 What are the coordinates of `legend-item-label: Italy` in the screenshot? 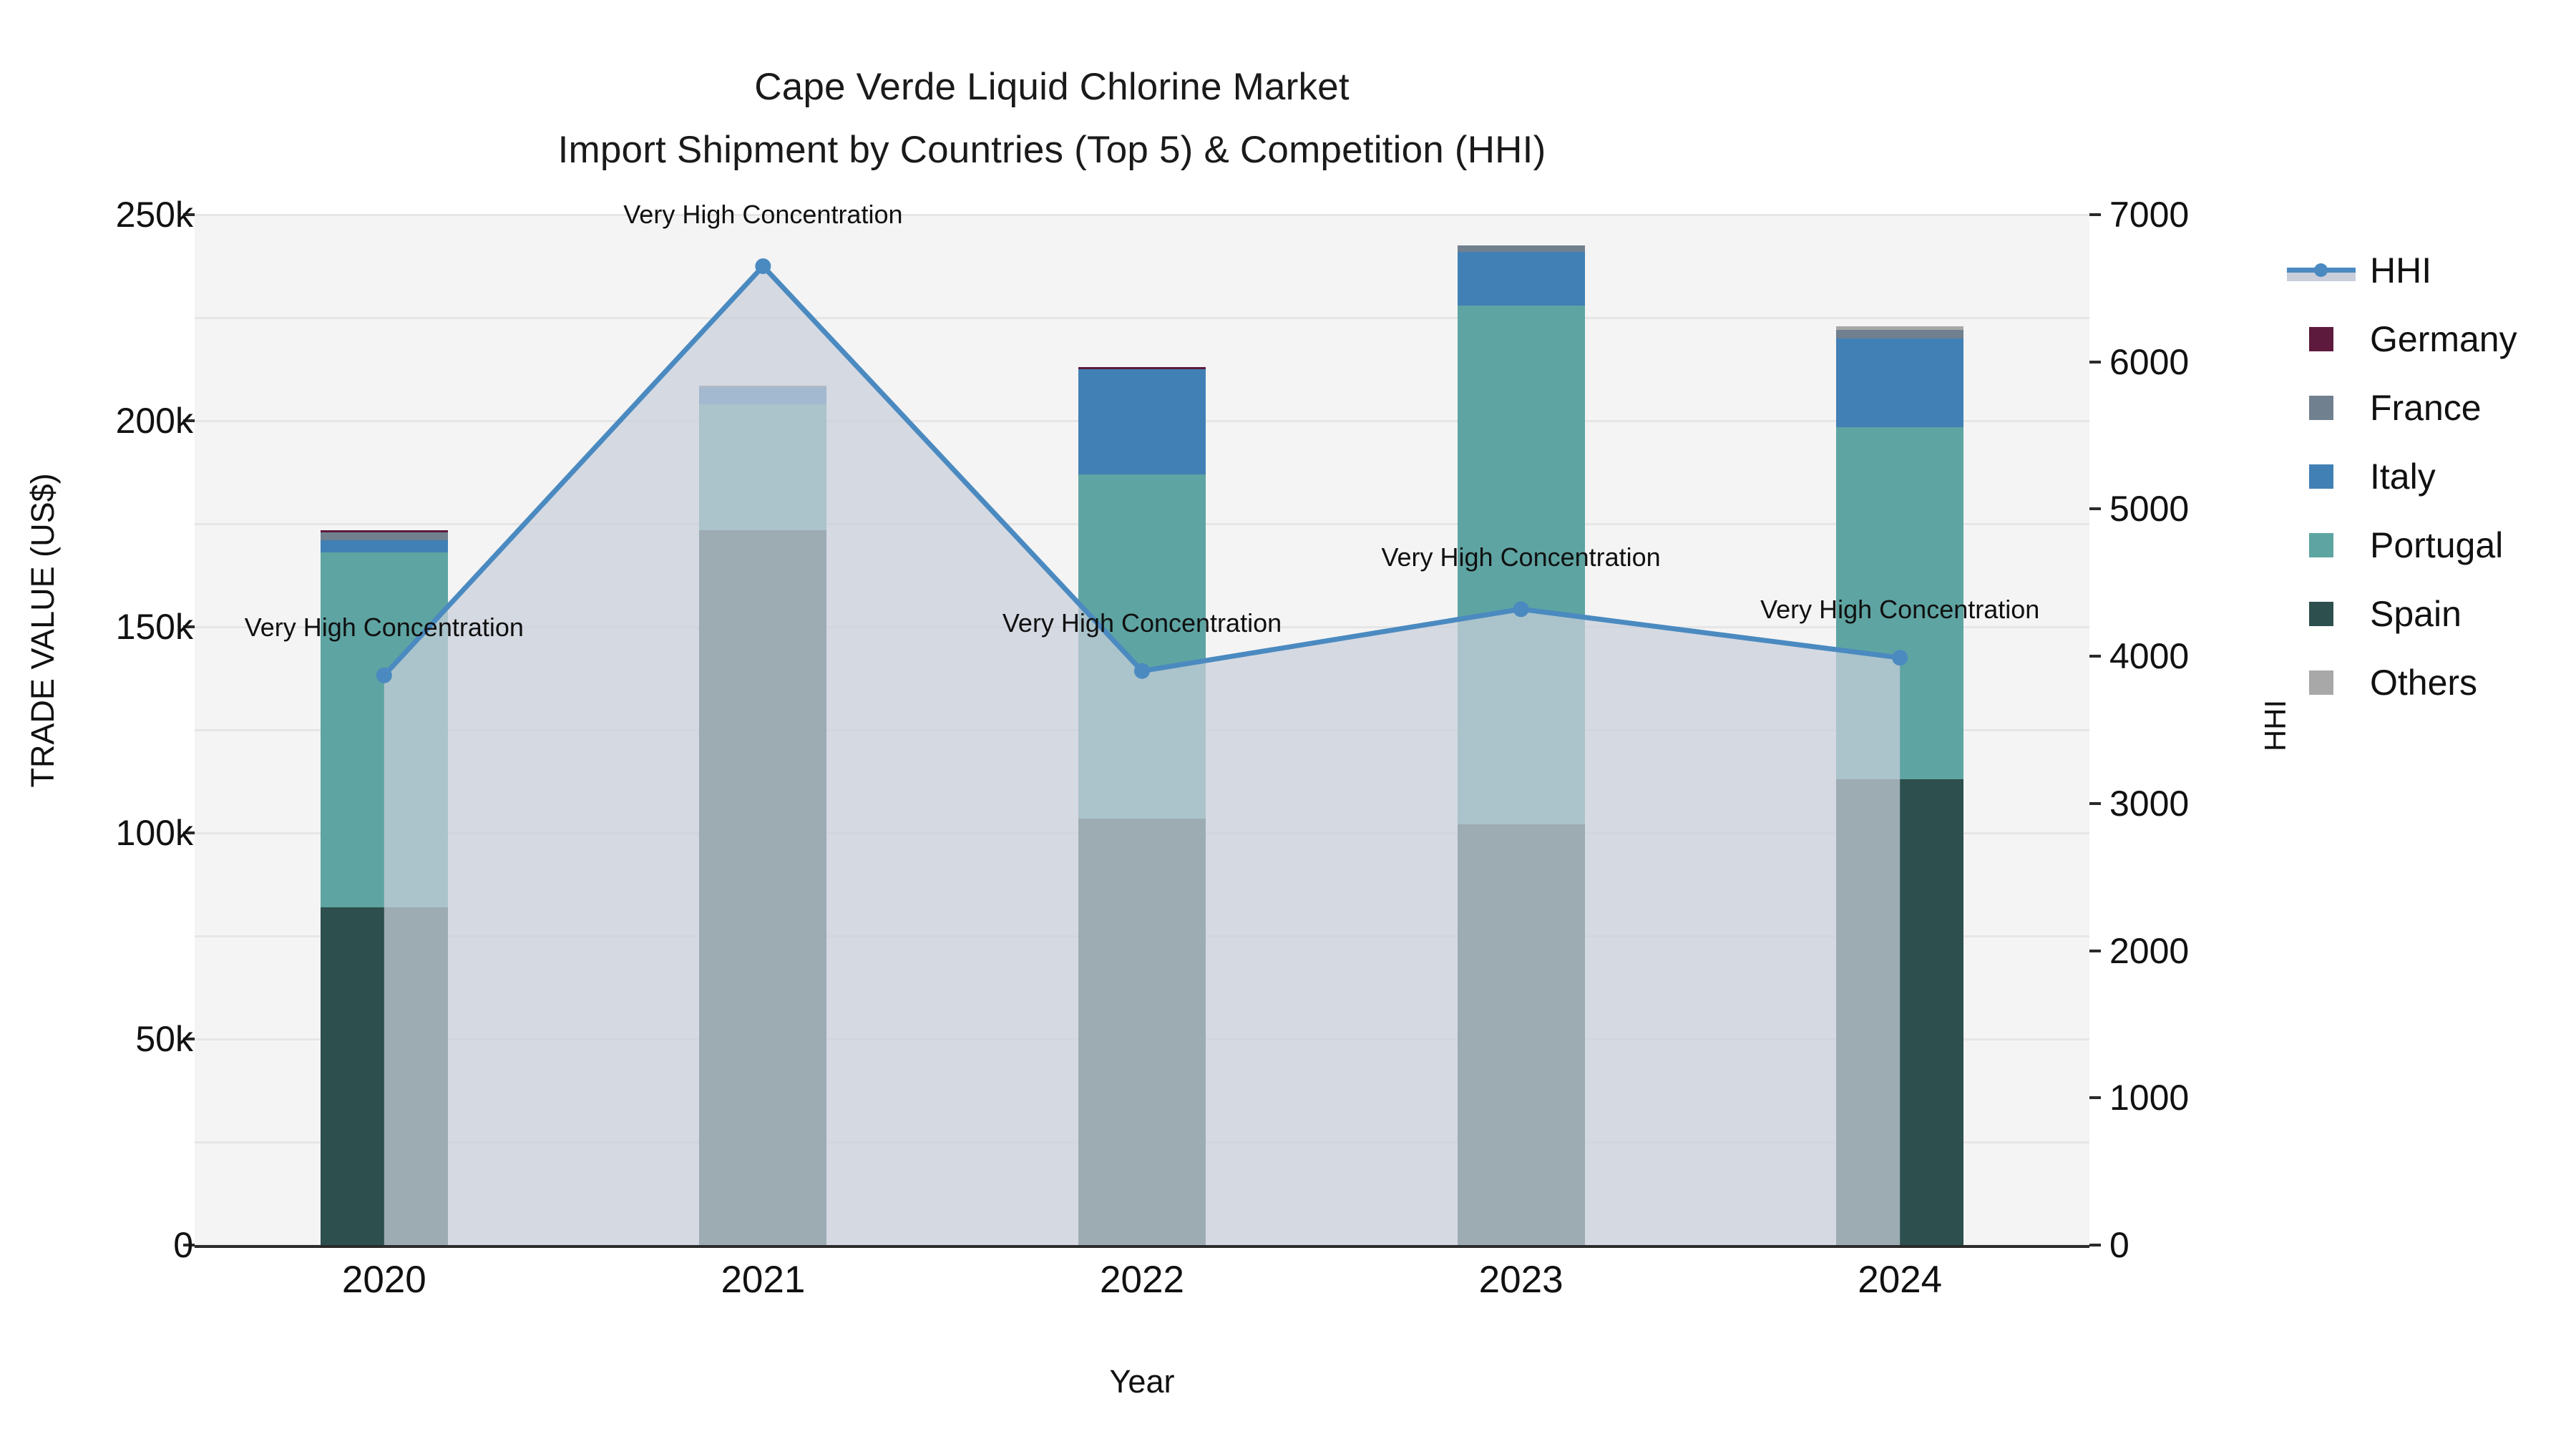 It's located at (2403, 477).